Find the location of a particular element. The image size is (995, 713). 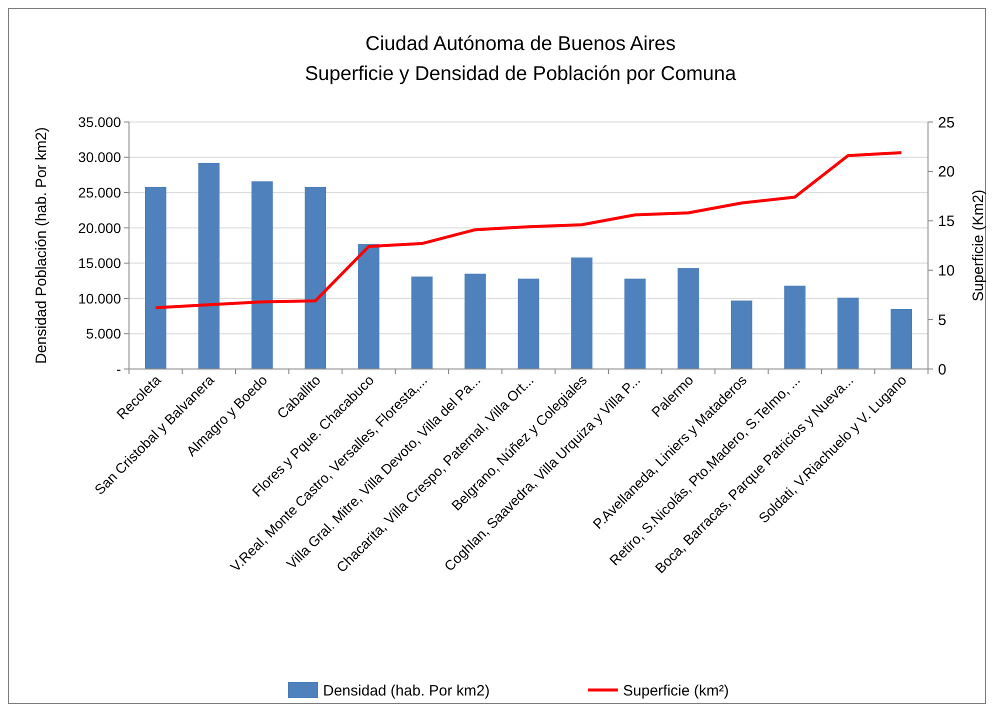

legend-label: Densidad (hab. Por km2) is located at coordinates (406, 691).